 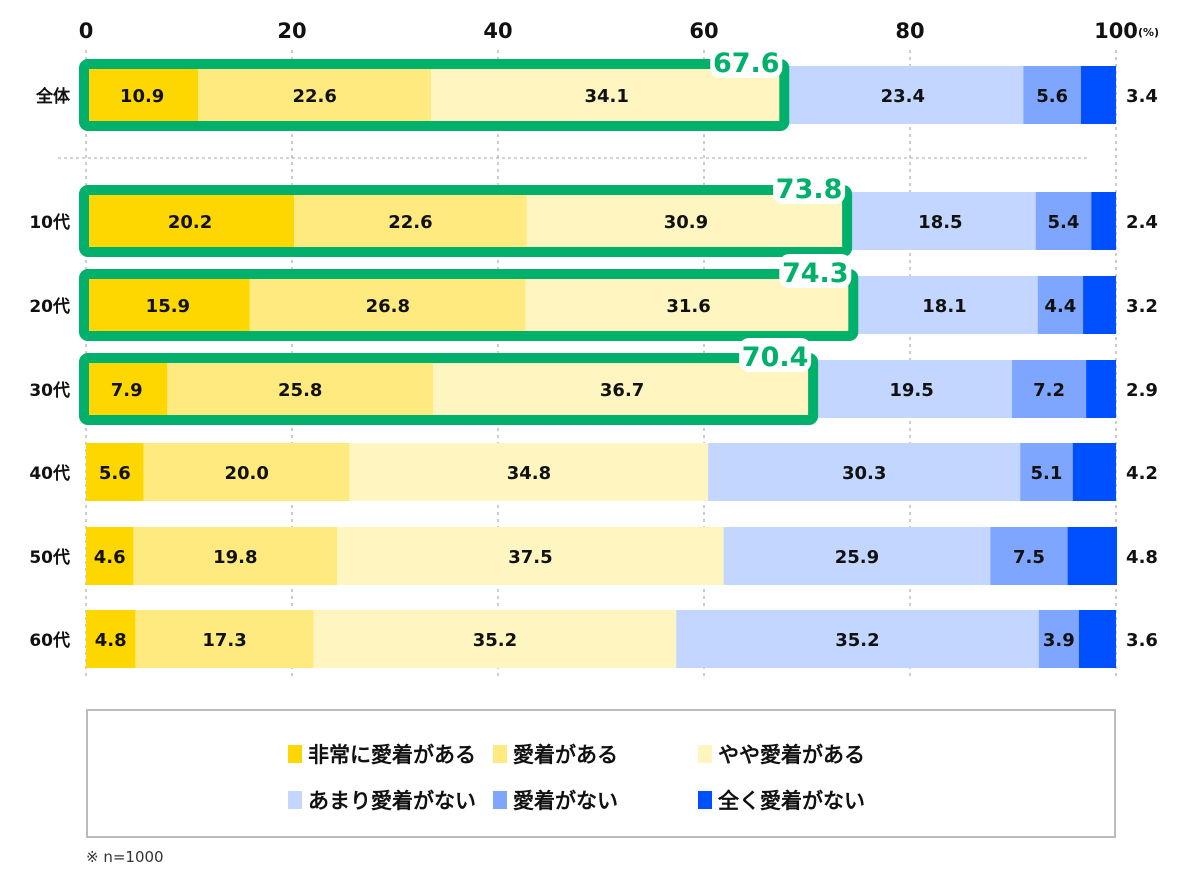 I want to click on category-label: 40代, so click(x=49, y=473).